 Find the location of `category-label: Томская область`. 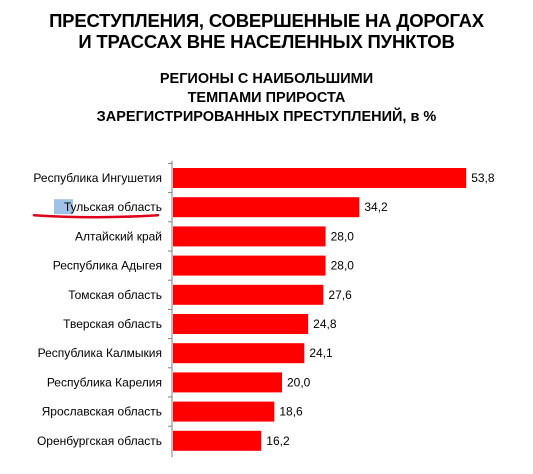

category-label: Томская область is located at coordinates (115, 295).